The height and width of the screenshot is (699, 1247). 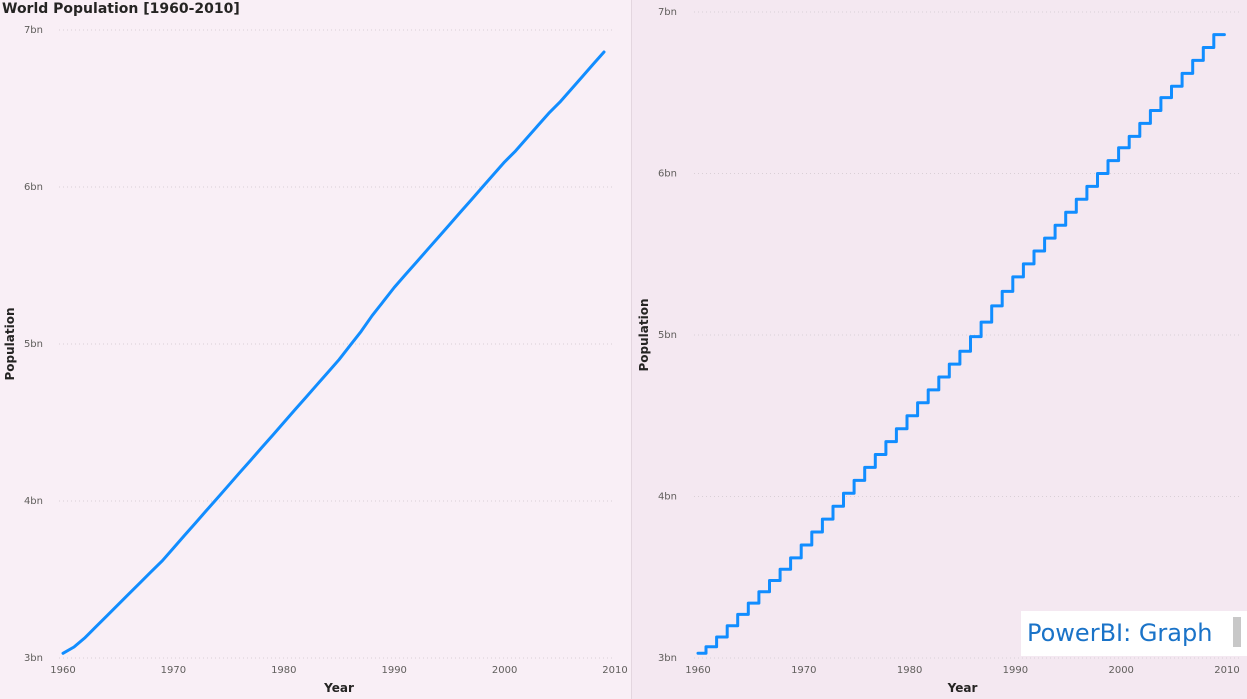 I want to click on watermark-text: PowerBI: Graph, so click(x=1120, y=633).